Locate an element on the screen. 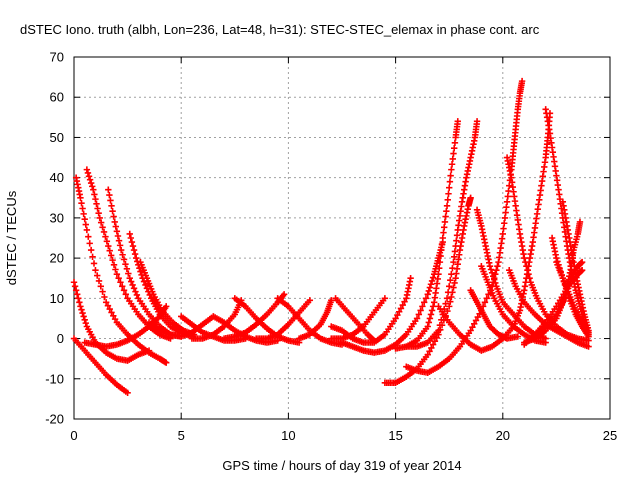 The image size is (640, 480). y-tick-label: -10 is located at coordinates (54, 378).